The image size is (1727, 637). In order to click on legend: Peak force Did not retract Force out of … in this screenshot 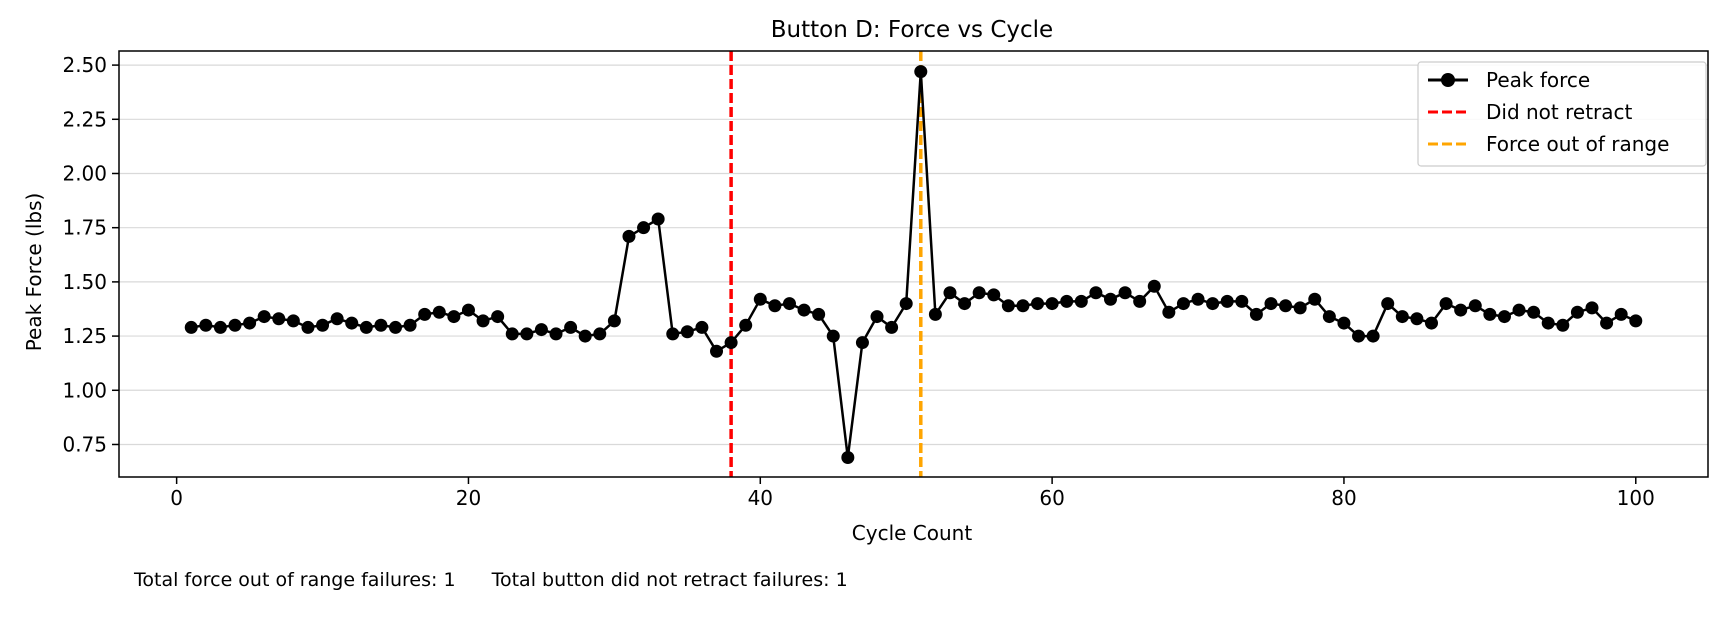, I will do `click(1562, 114)`.